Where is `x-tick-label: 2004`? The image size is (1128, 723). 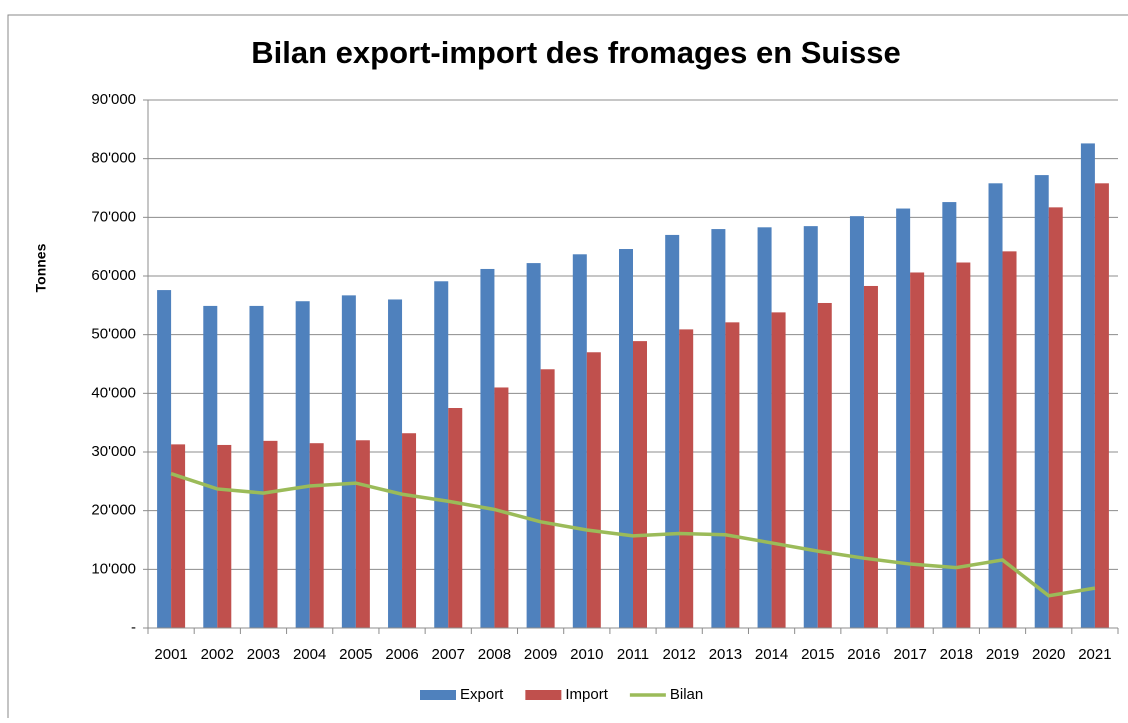
x-tick-label: 2004 is located at coordinates (309, 654).